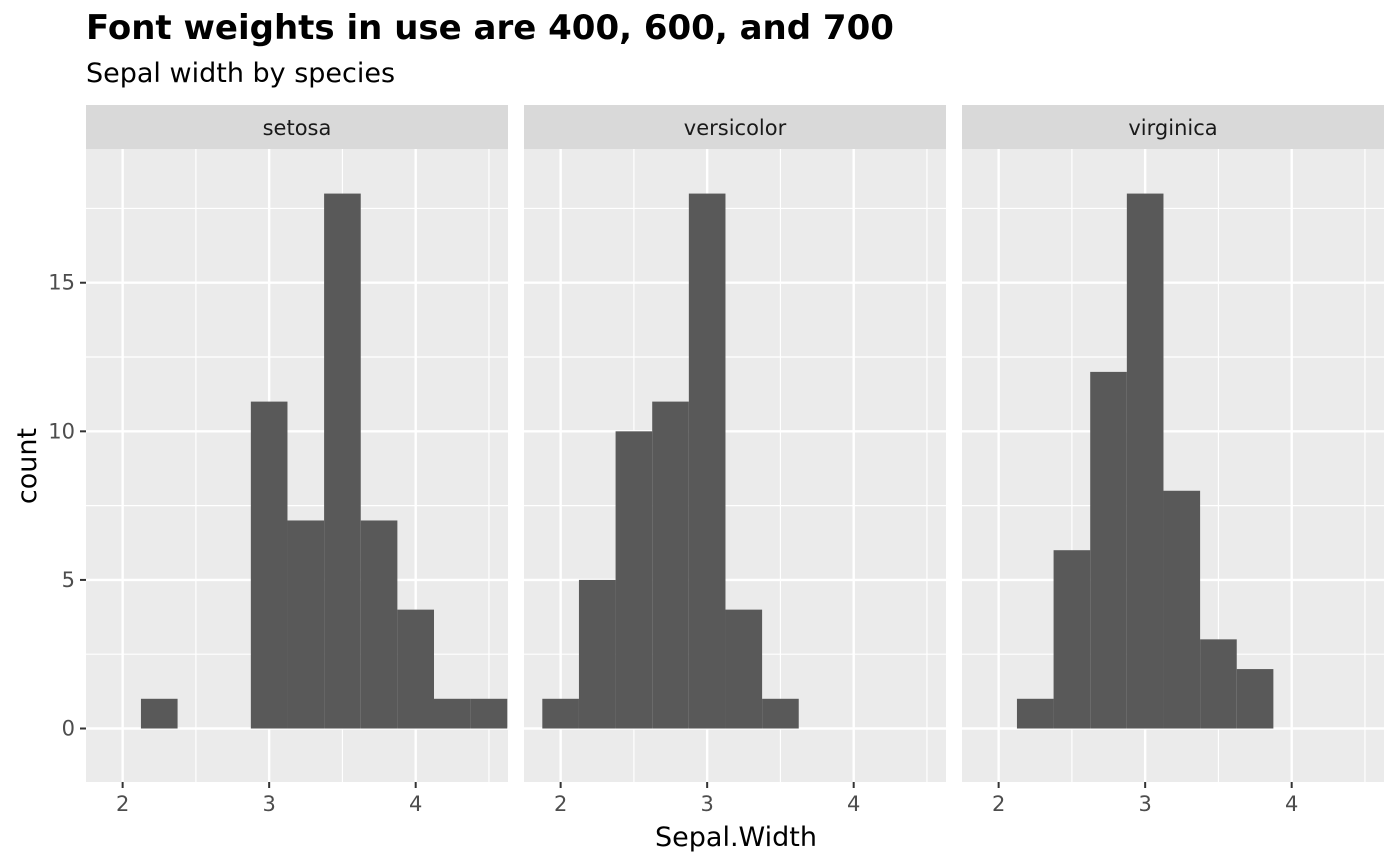 Image resolution: width=1400 pixels, height=866 pixels. I want to click on facet-label: virginica, so click(1172, 128).